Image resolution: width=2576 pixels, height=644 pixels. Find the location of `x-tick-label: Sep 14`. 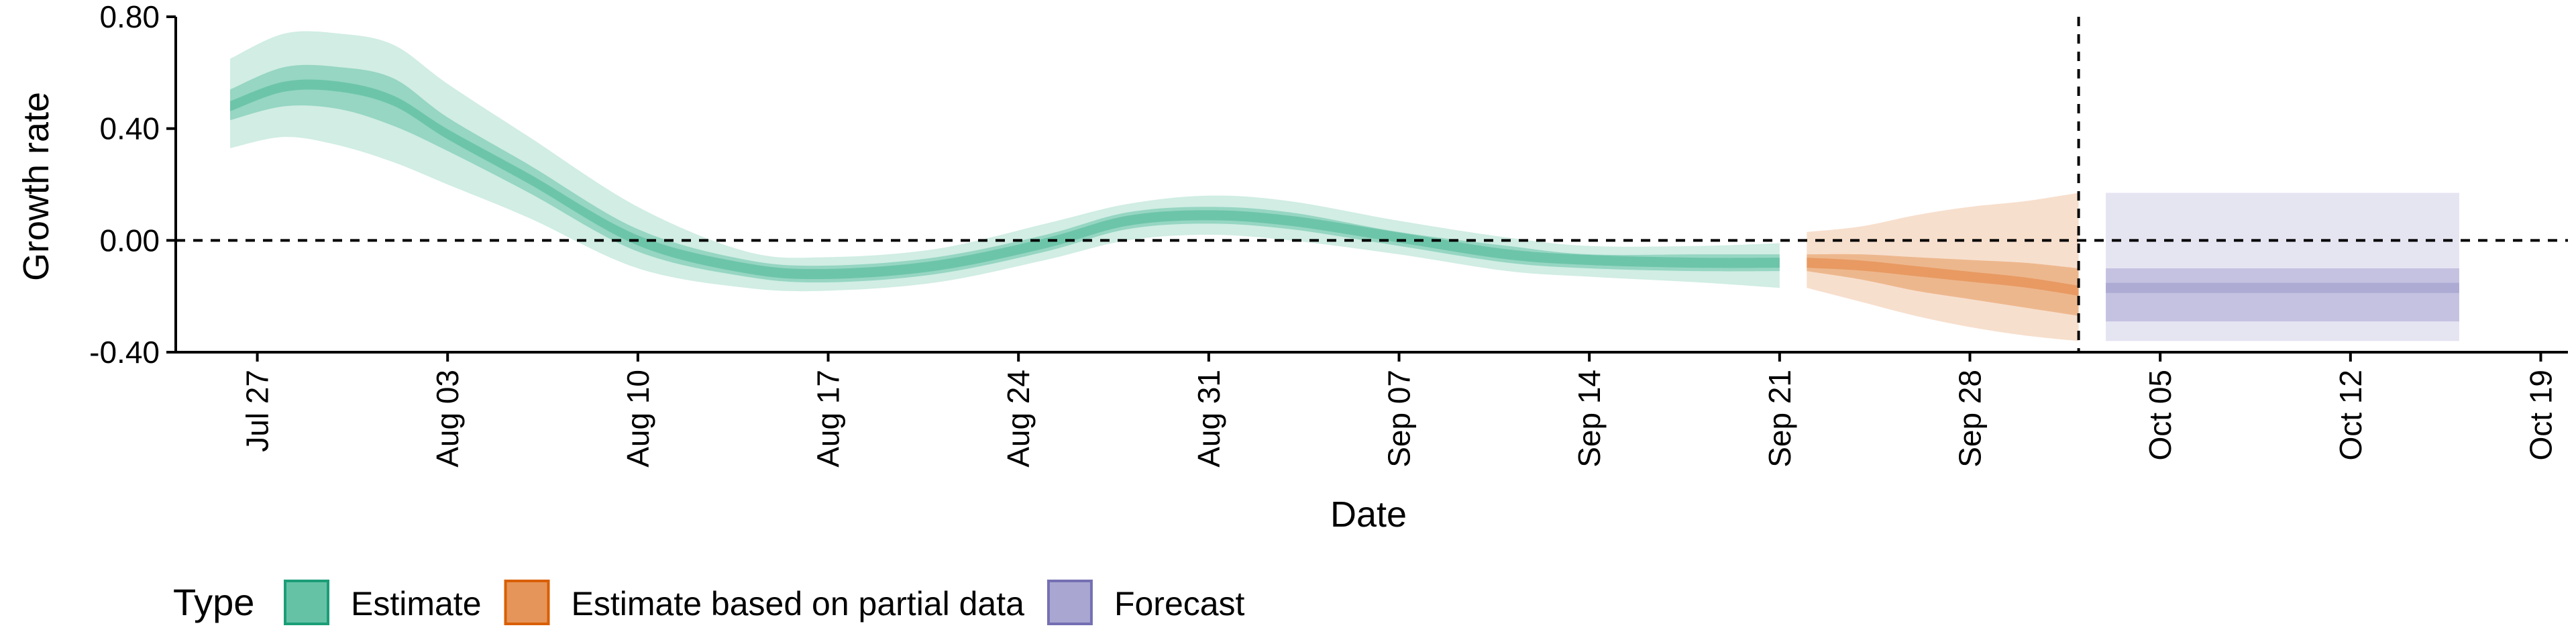

x-tick-label: Sep 14 is located at coordinates (1589, 419).